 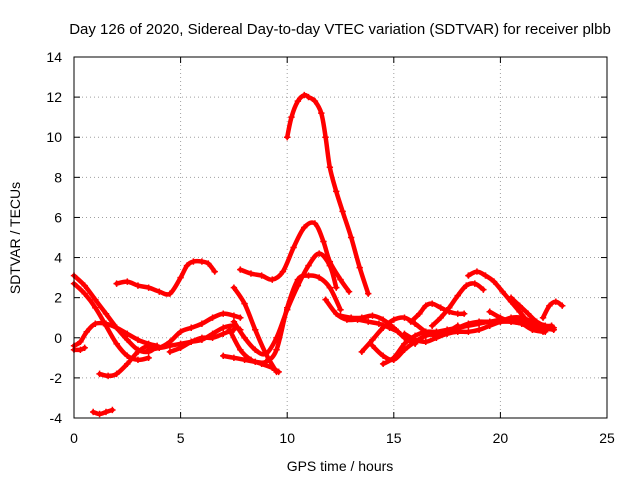 I want to click on x-axis-label: GPS time / hours, so click(x=340, y=466).